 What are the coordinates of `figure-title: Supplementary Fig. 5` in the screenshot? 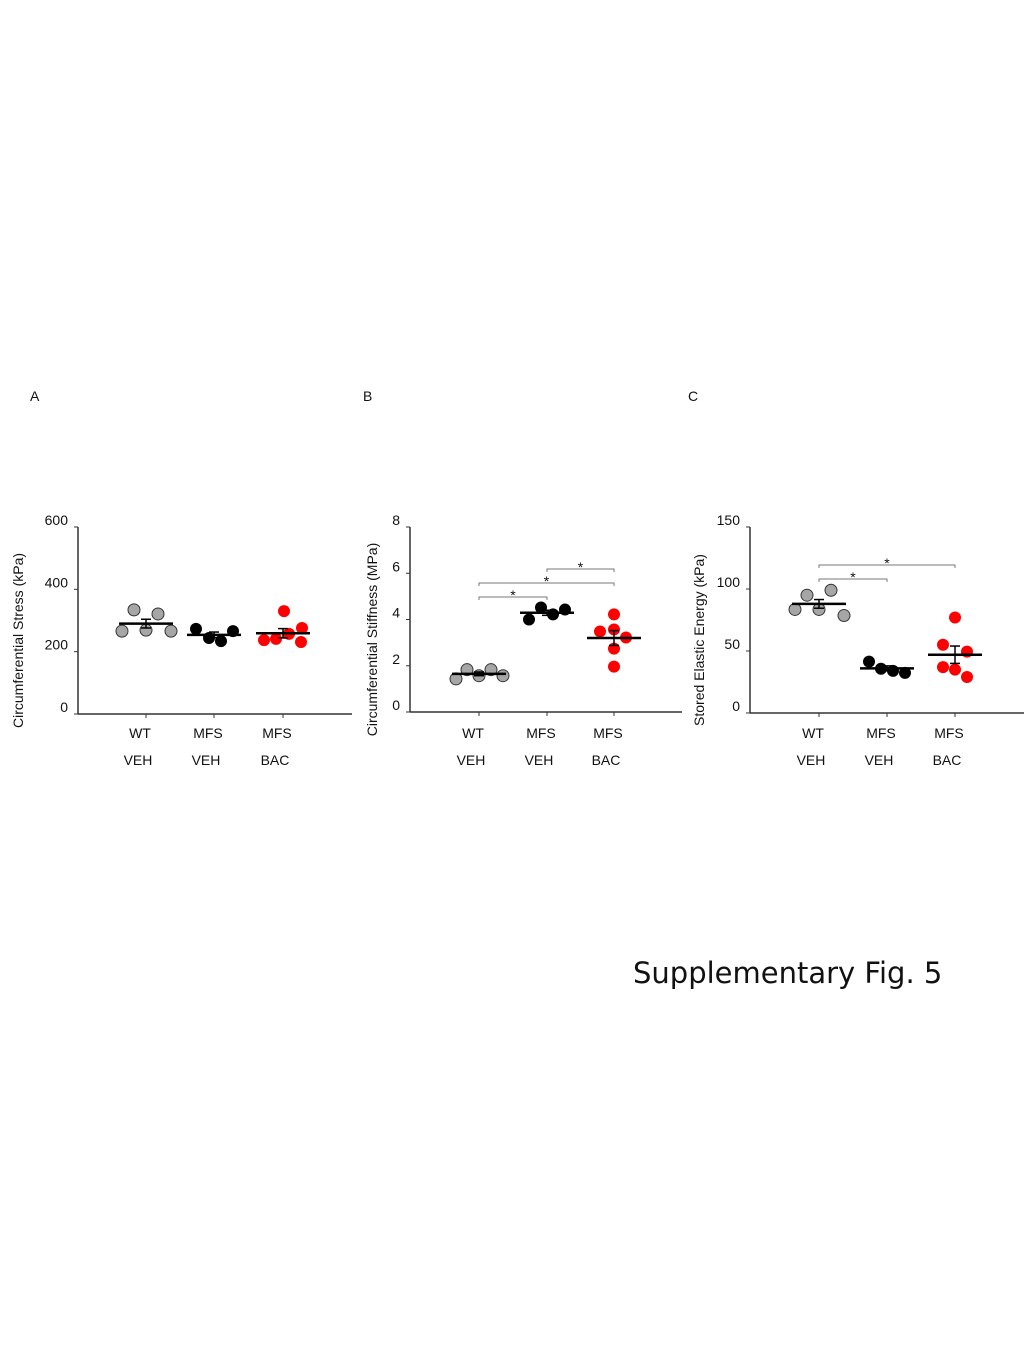 It's located at (787, 973).